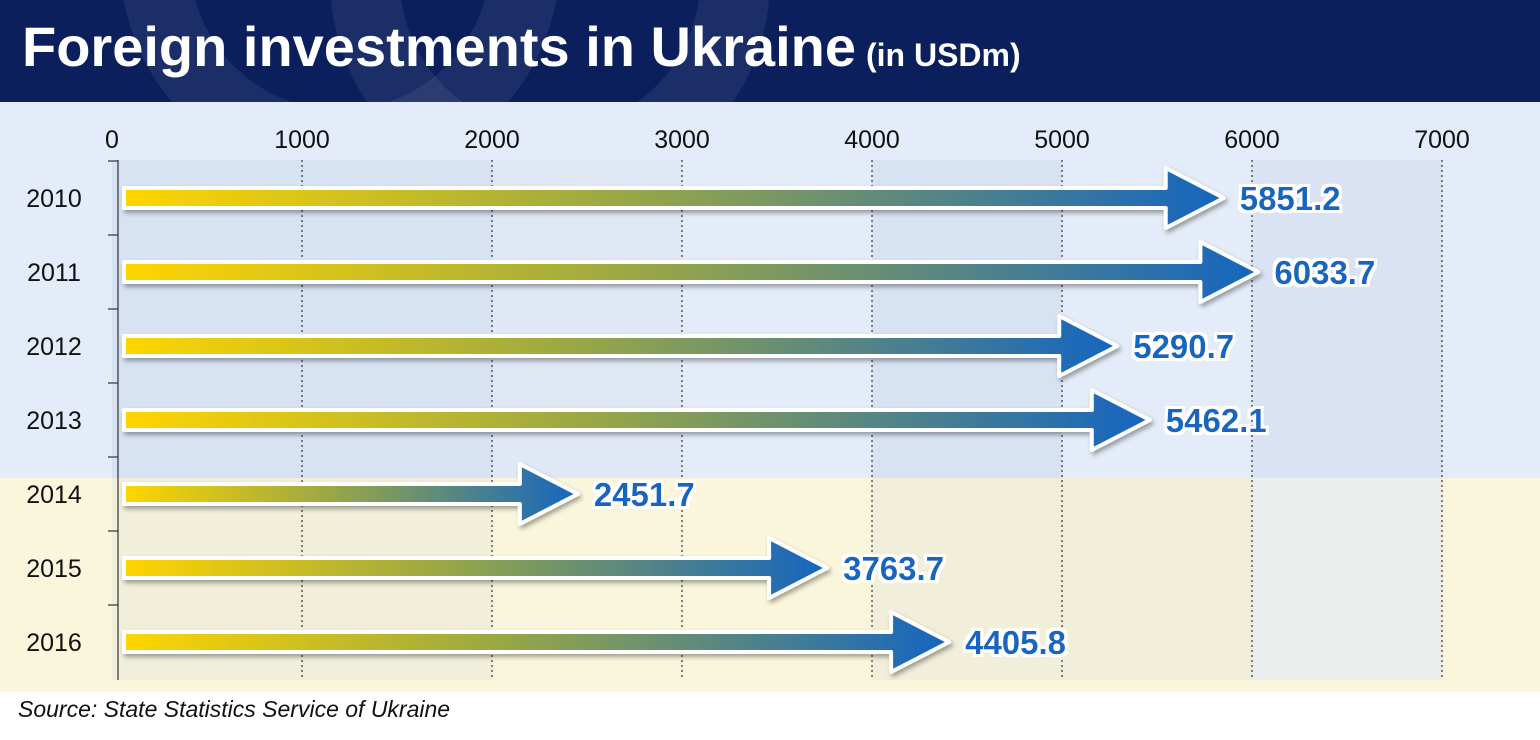 This screenshot has height=740, width=1540. I want to click on x-tick-label: 6000, so click(1252, 140).